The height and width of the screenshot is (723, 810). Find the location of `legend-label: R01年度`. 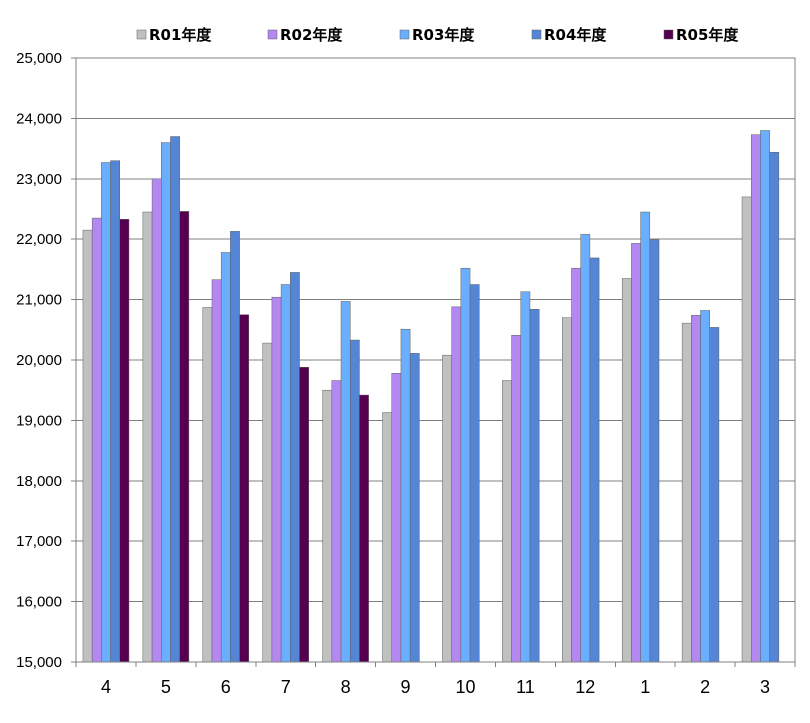

legend-label: R01年度 is located at coordinates (180, 35).